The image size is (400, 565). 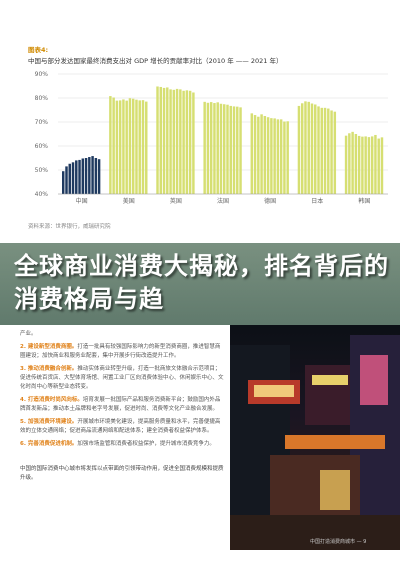 I want to click on list-item-heading: 4. 打造消费时尚风向标。, so click(x=51, y=400).